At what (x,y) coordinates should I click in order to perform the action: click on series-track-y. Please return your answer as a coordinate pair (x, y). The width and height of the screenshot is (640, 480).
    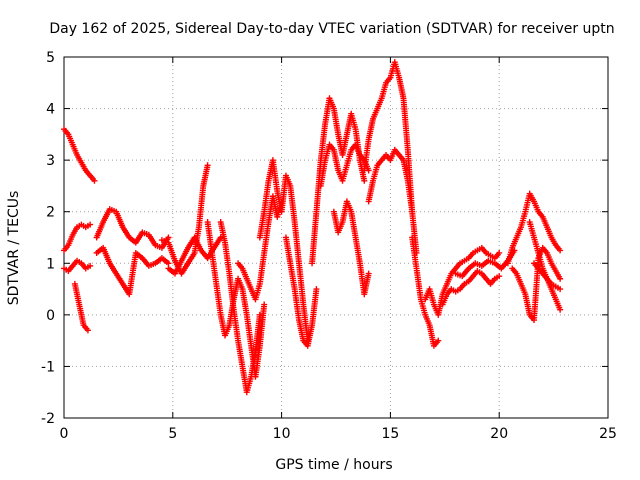
    Looking at the image, I should click on (545, 266).